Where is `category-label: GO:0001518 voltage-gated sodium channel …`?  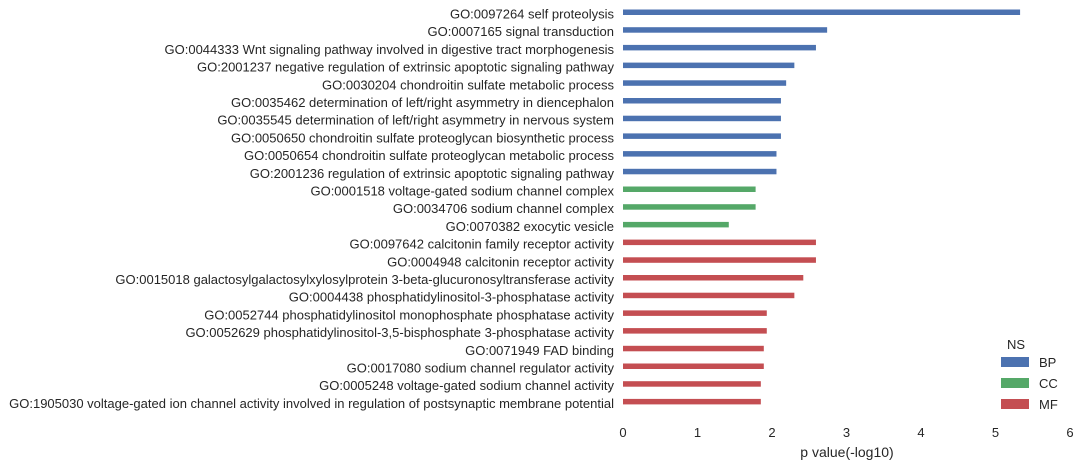
category-label: GO:0001518 voltage-gated sodium channel … is located at coordinates (462, 191).